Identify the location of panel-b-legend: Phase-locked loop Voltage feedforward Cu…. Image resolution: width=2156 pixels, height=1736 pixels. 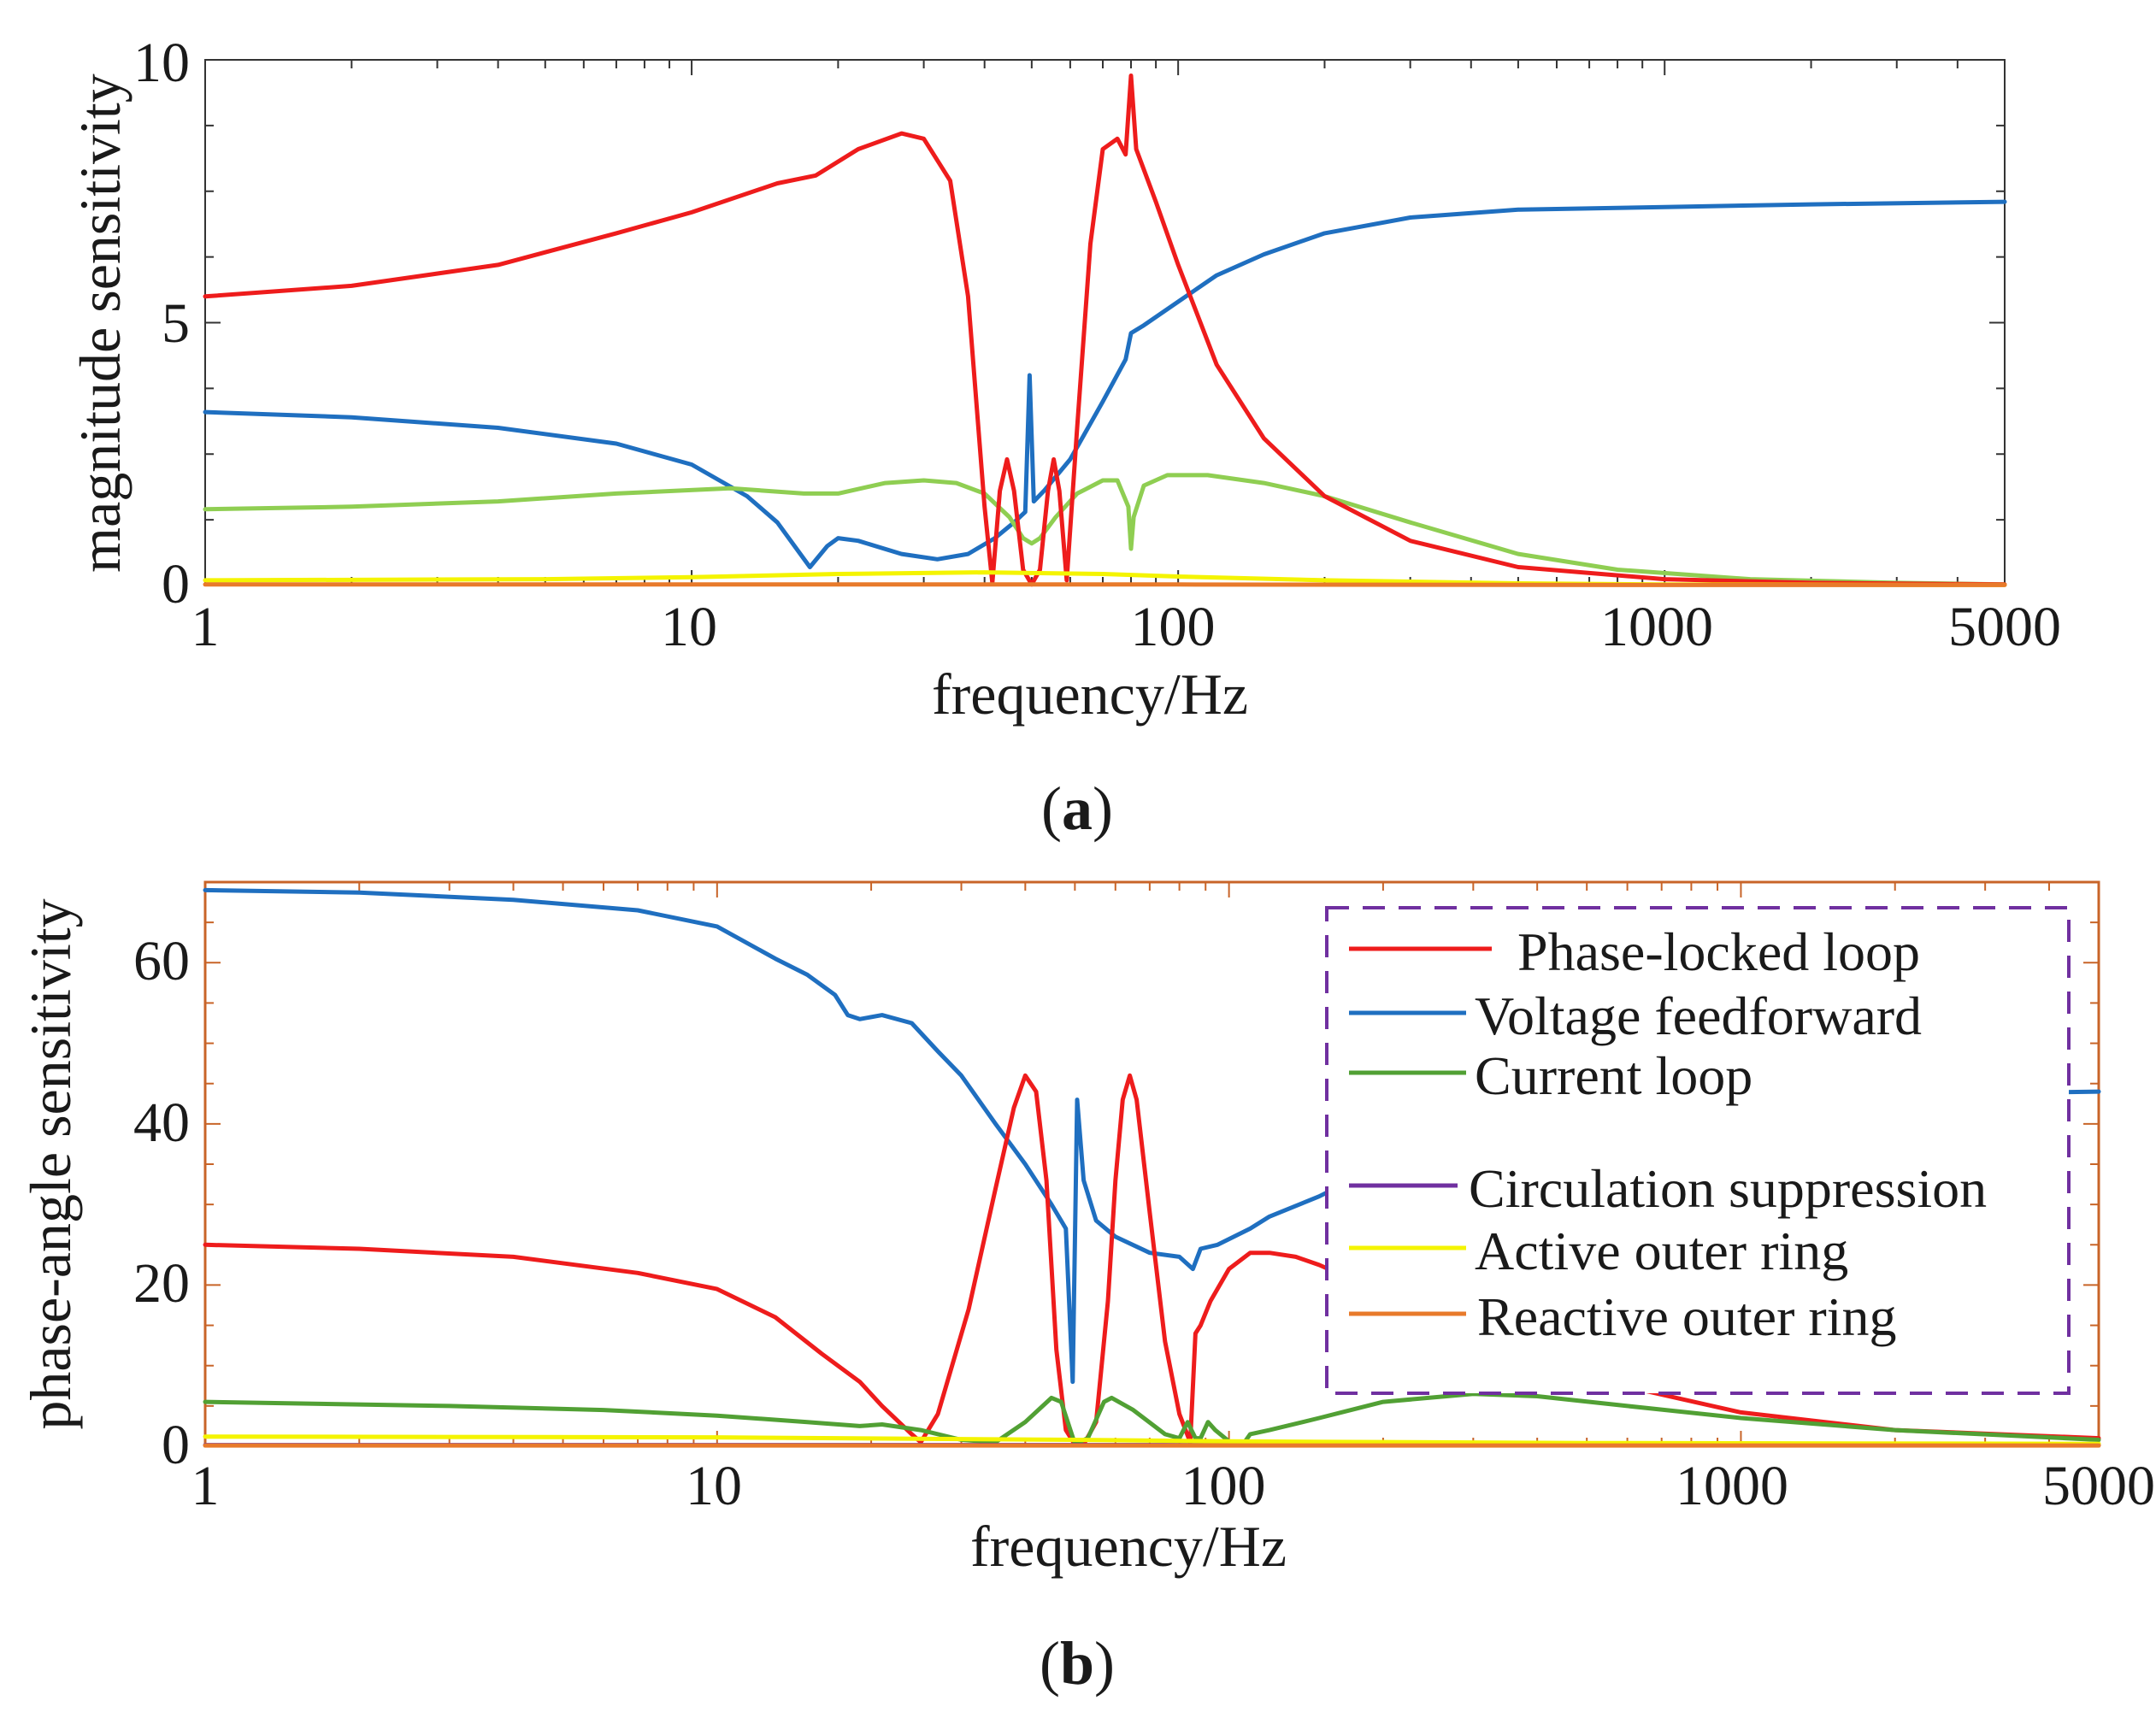
(1698, 1150).